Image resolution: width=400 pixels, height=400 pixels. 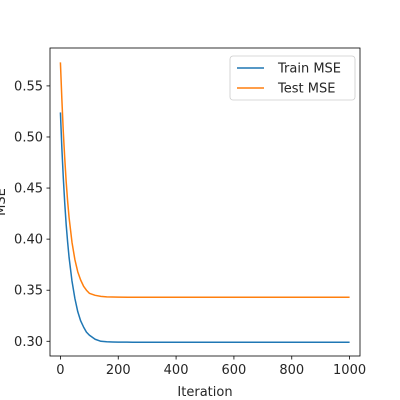 I want to click on legend-label: Train MSE, so click(x=309, y=69).